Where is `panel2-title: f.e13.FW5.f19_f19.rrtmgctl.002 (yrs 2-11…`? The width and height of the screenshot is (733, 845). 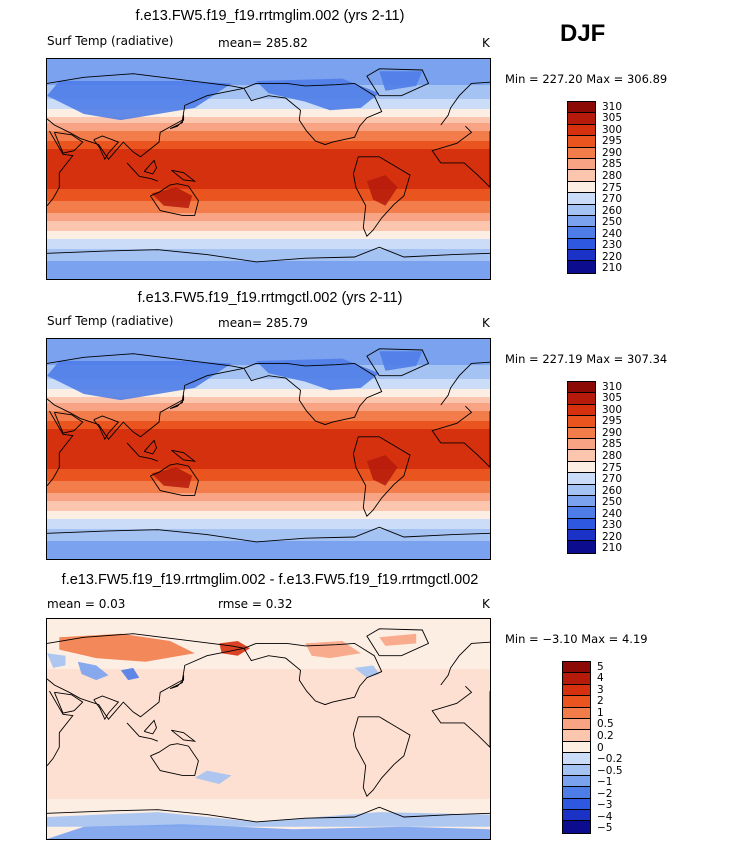 panel2-title: f.e13.FW5.f19_f19.rrtmgctl.002 (yrs 2-11… is located at coordinates (270, 298).